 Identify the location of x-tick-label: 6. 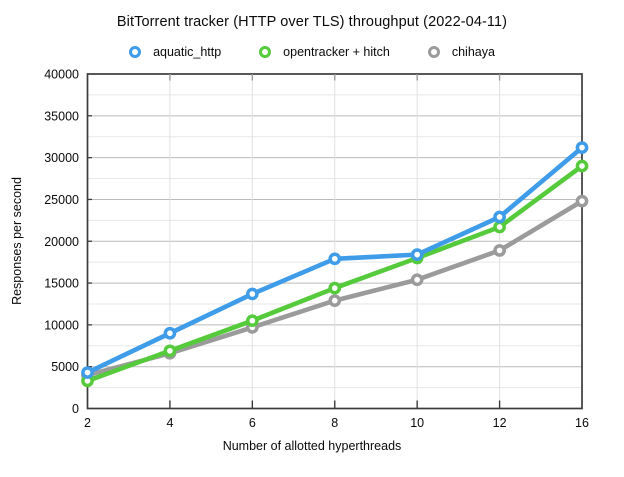
(252, 423).